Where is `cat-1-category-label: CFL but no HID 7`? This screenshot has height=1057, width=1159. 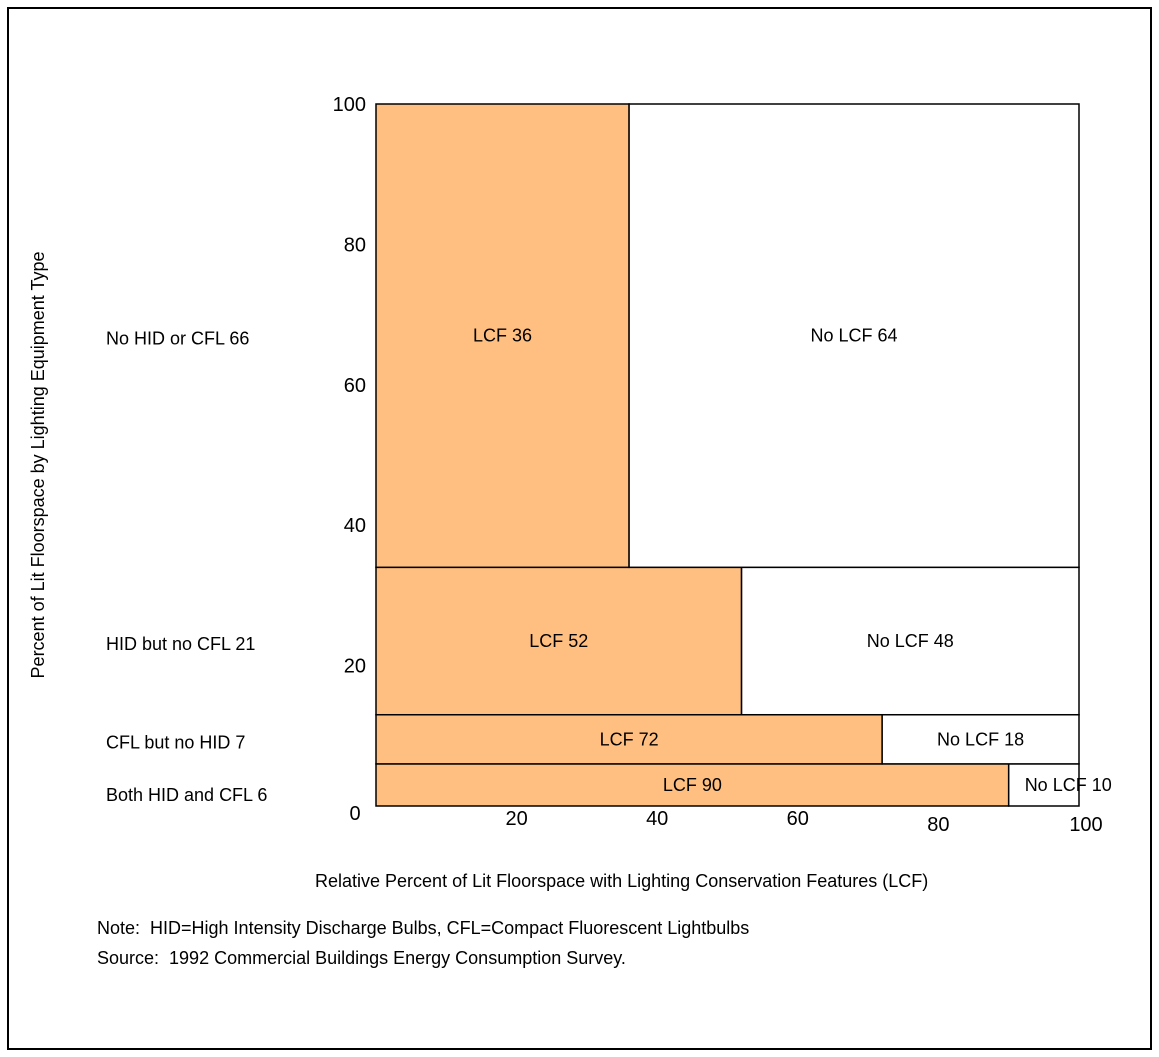
cat-1-category-label: CFL but no HID 7 is located at coordinates (175, 742).